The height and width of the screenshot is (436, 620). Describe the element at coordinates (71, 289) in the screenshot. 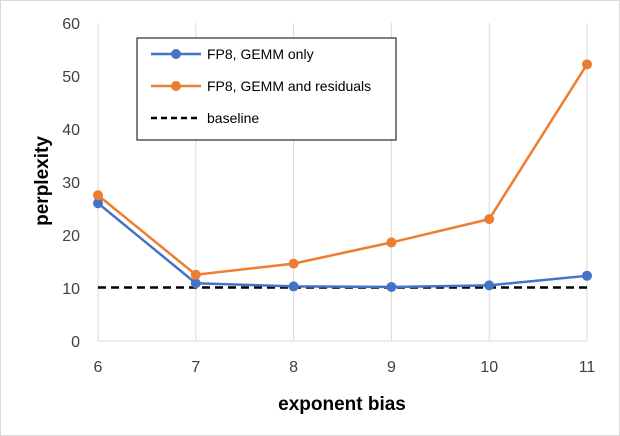

I see `y-tick-label-10: 10` at that location.